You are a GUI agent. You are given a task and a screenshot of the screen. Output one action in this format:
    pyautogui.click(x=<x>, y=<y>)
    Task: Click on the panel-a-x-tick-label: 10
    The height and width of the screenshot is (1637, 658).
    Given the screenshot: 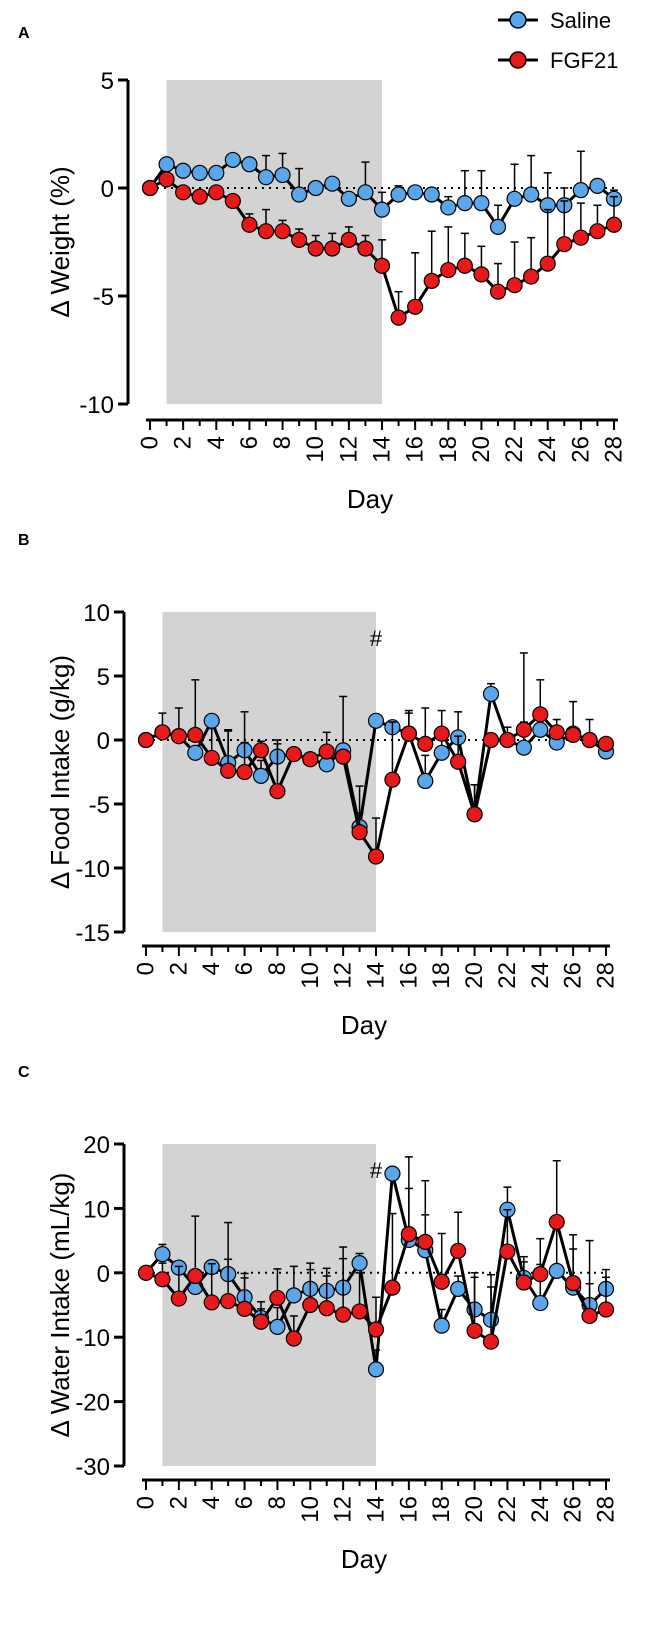 What is the action you would take?
    pyautogui.click(x=315, y=449)
    